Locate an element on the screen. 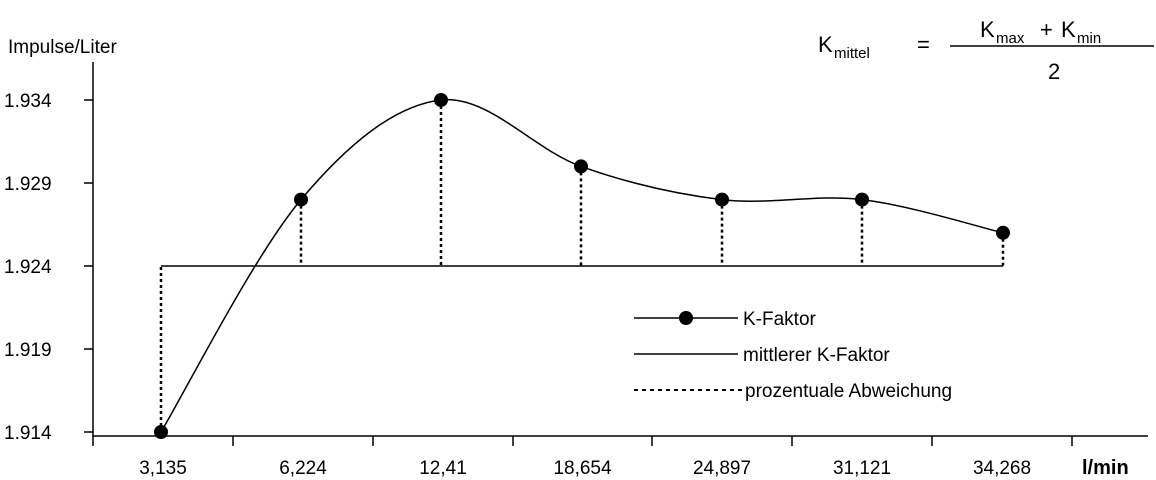 The image size is (1156, 480). x-axis-unit: l/min is located at coordinates (1105, 468).